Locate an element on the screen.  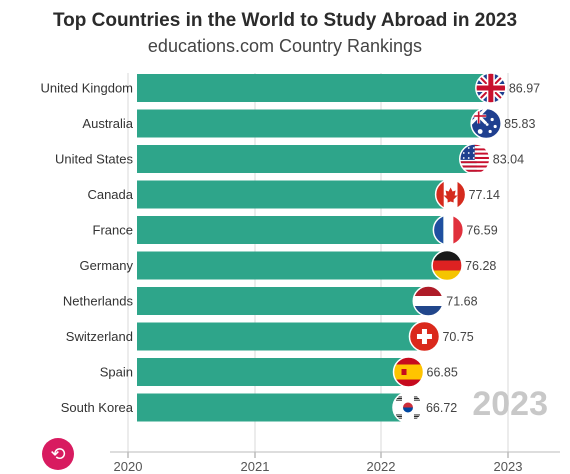
uk-flag-icon is located at coordinates (491, 88).